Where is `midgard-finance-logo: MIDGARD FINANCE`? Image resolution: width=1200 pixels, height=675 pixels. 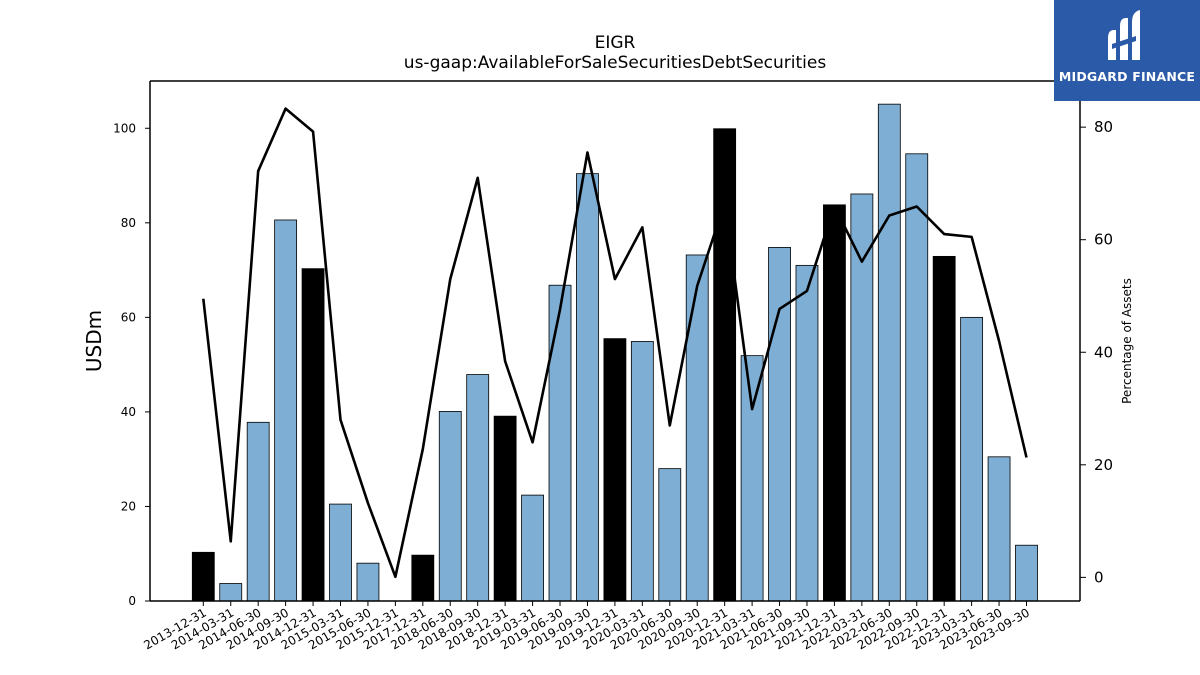 midgard-finance-logo: MIDGARD FINANCE is located at coordinates (1127, 50).